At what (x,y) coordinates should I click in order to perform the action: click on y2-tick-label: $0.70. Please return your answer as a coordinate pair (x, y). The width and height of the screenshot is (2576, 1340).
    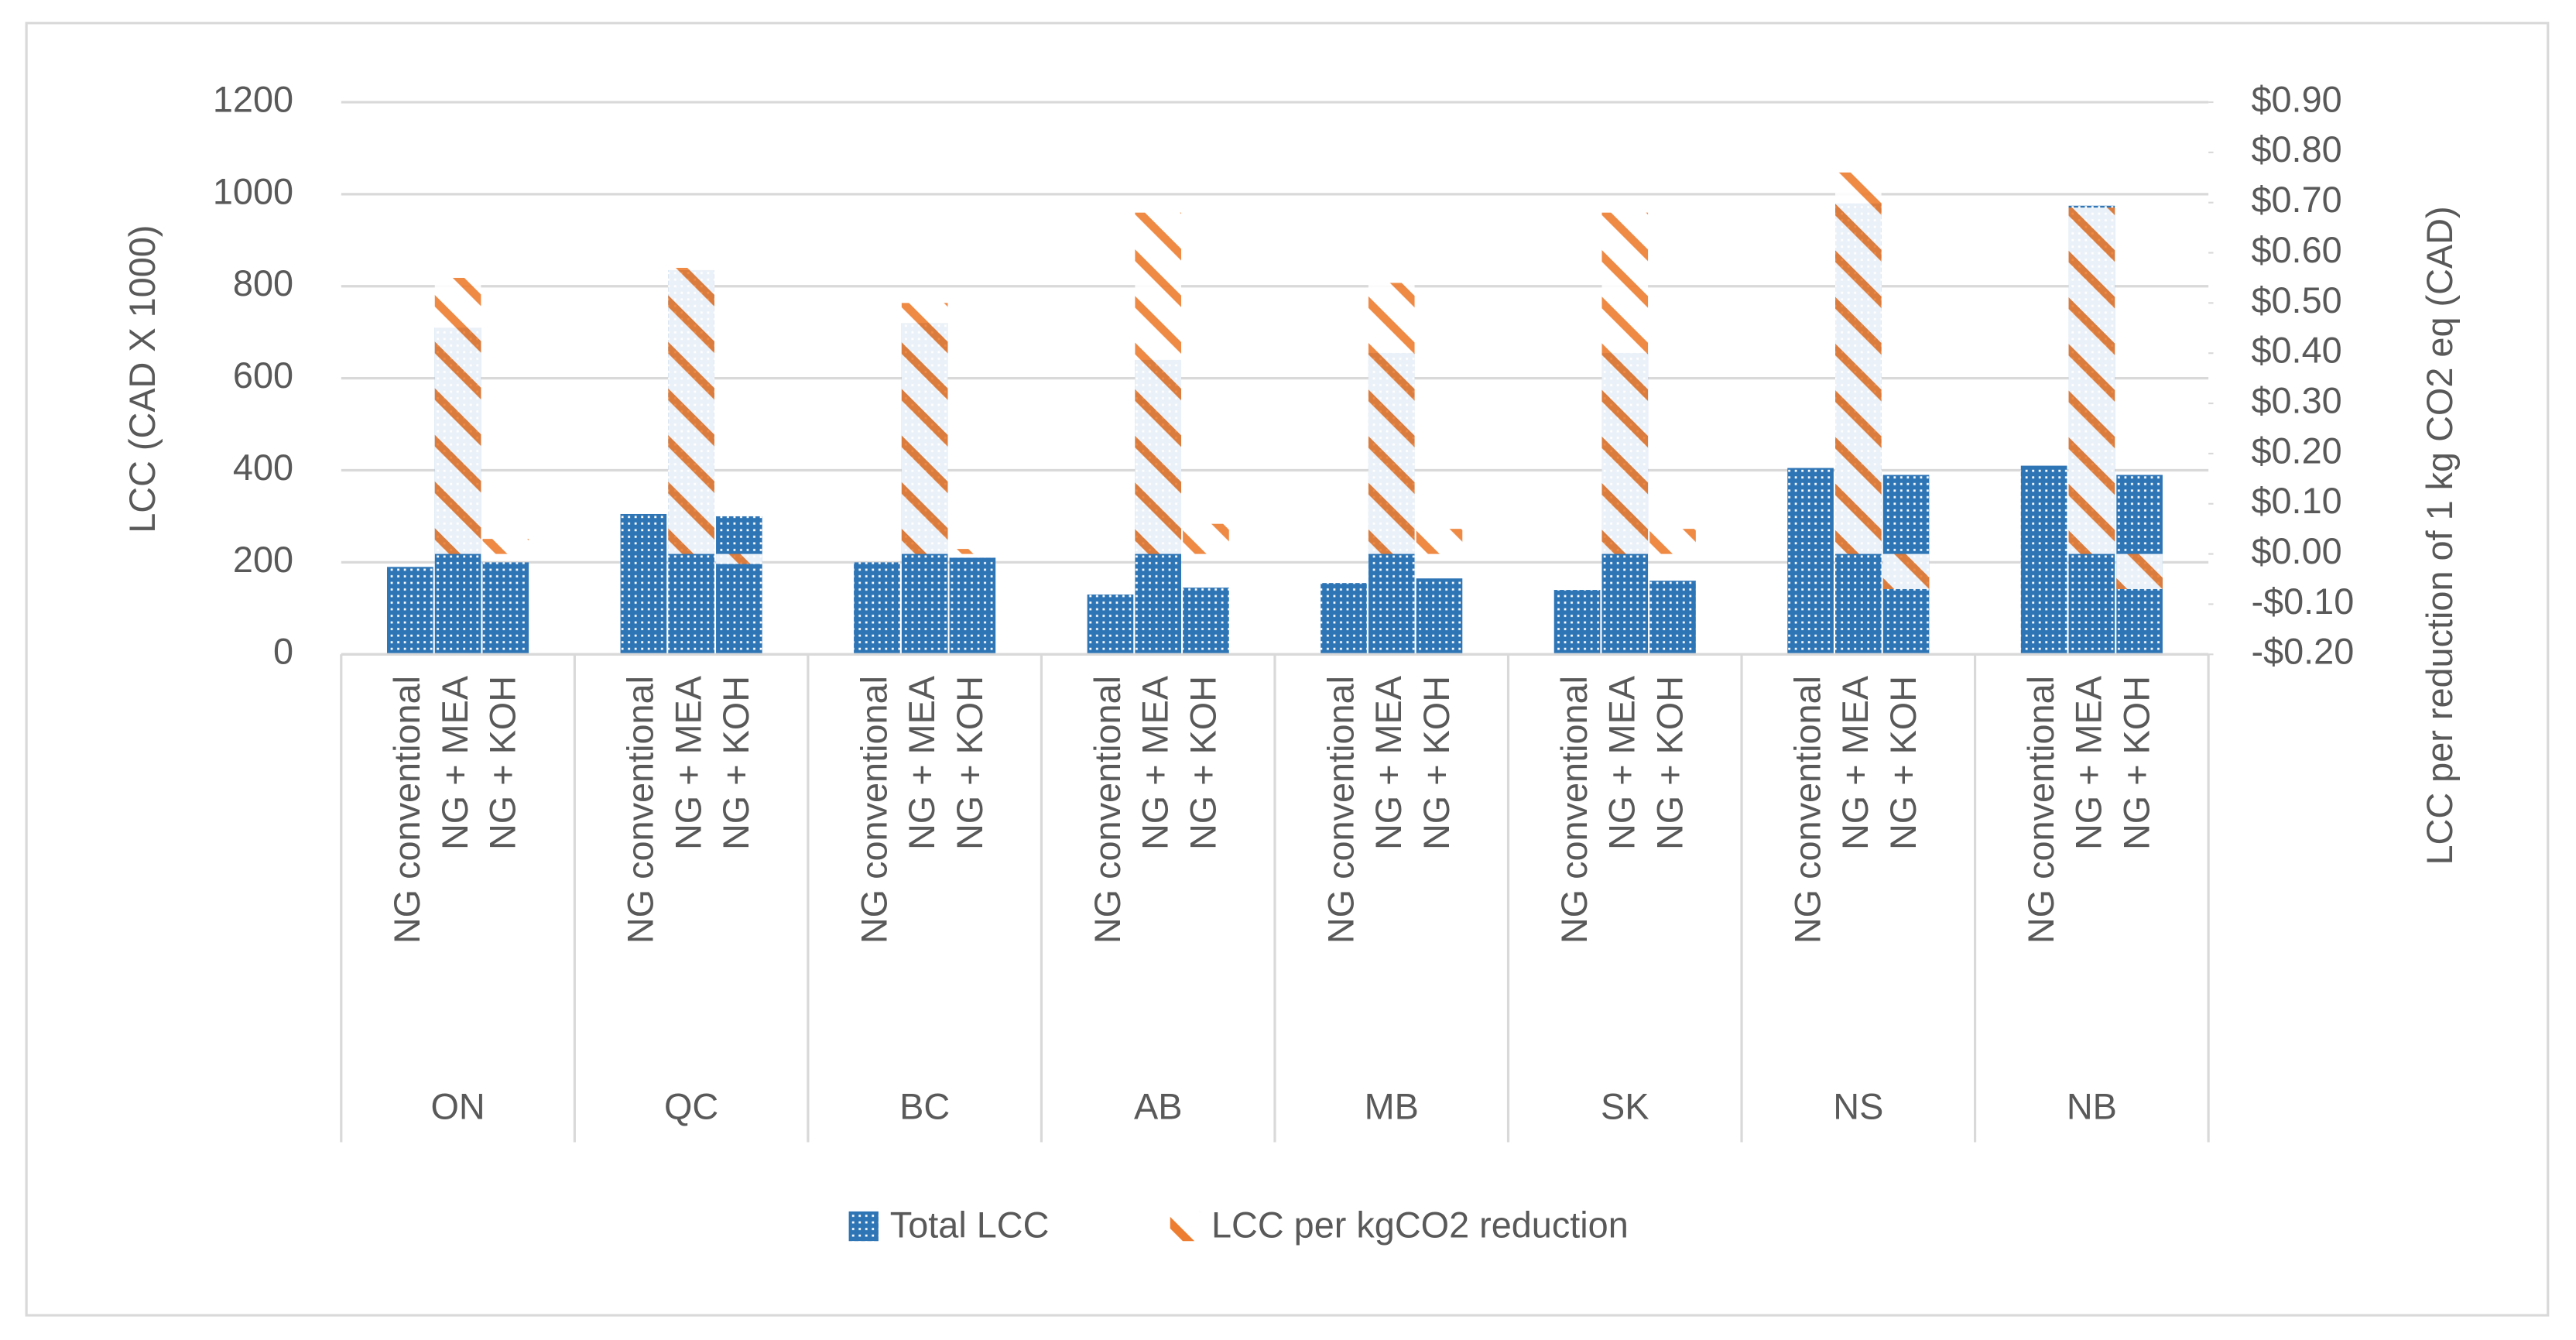
    Looking at the image, I should click on (2296, 200).